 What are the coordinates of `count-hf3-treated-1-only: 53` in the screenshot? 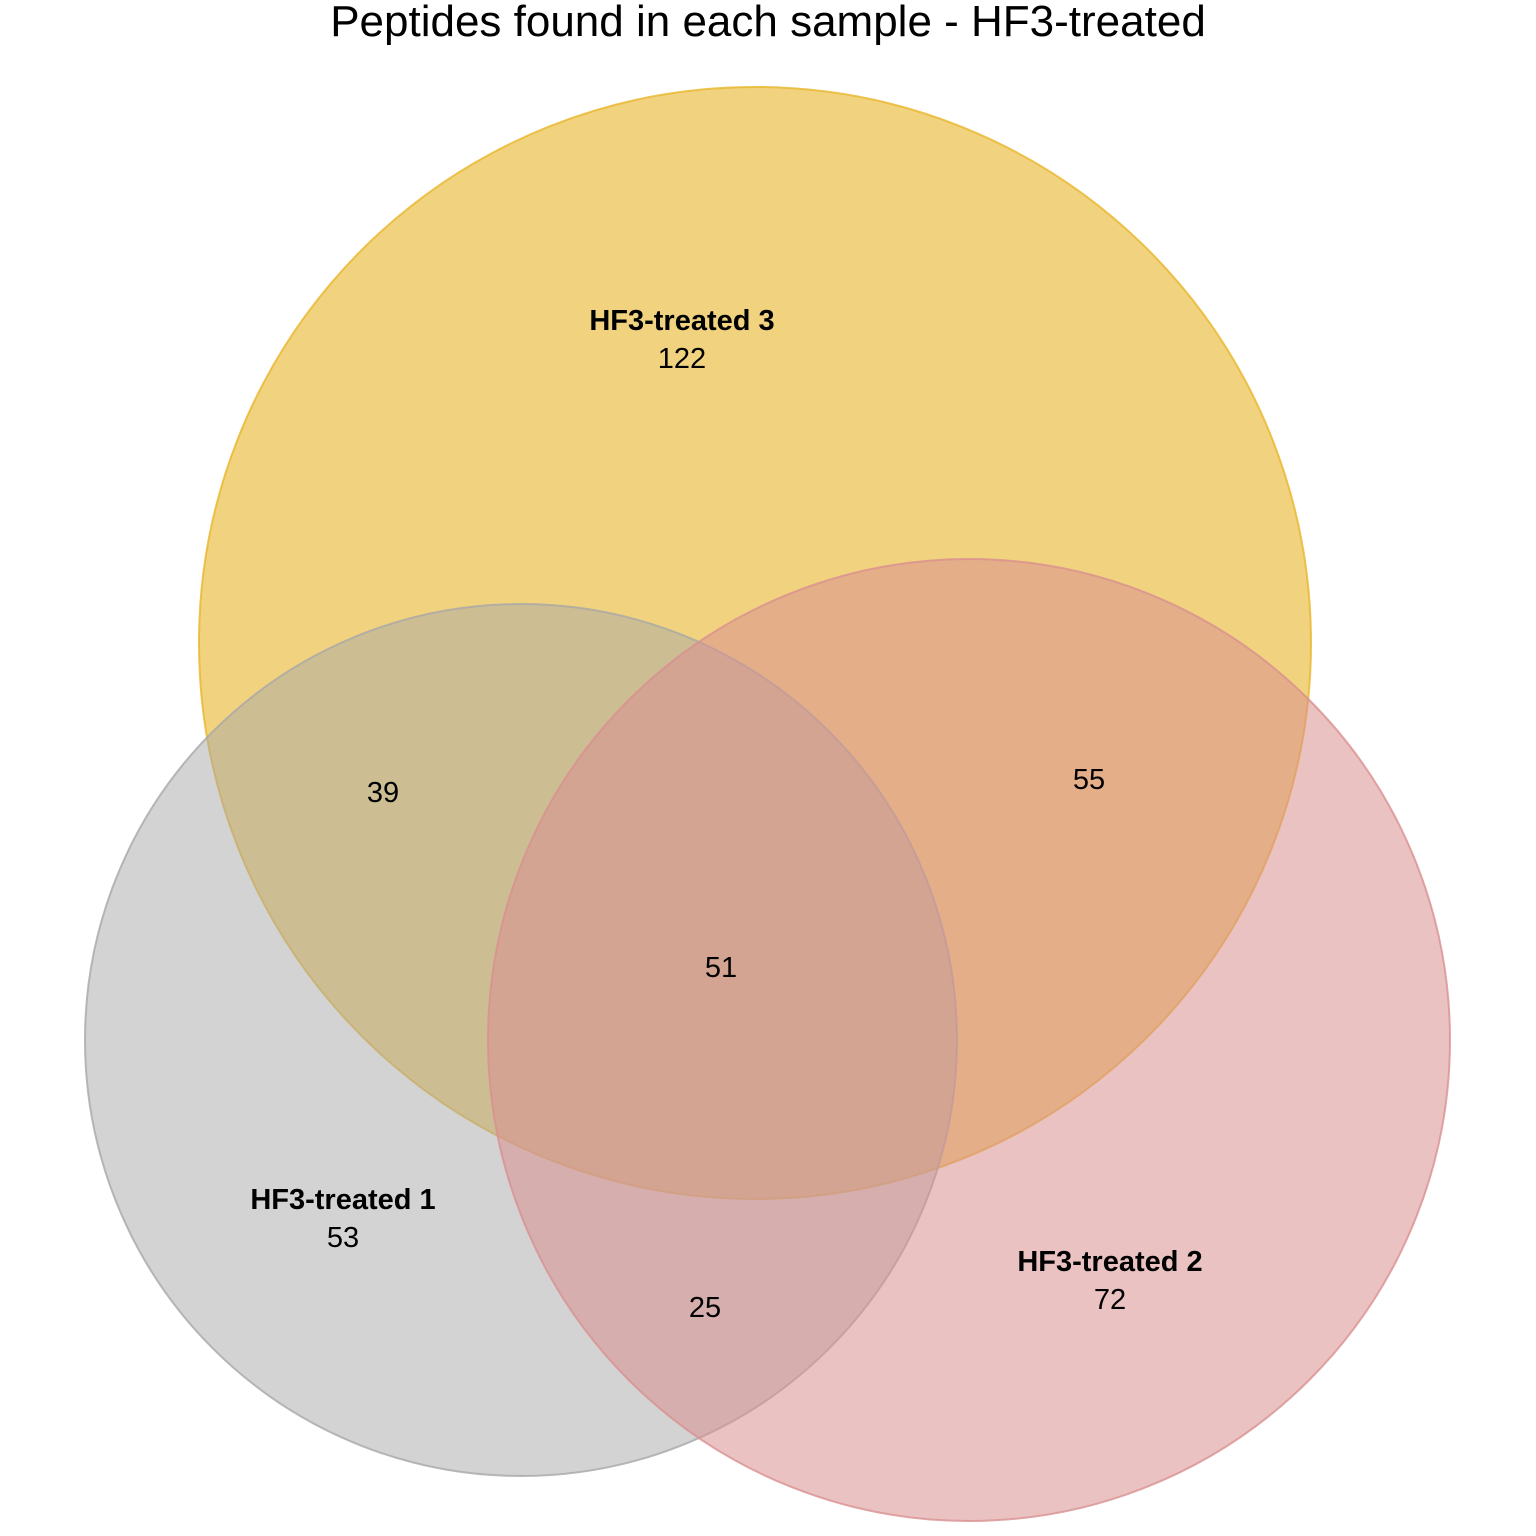 It's located at (343, 1238).